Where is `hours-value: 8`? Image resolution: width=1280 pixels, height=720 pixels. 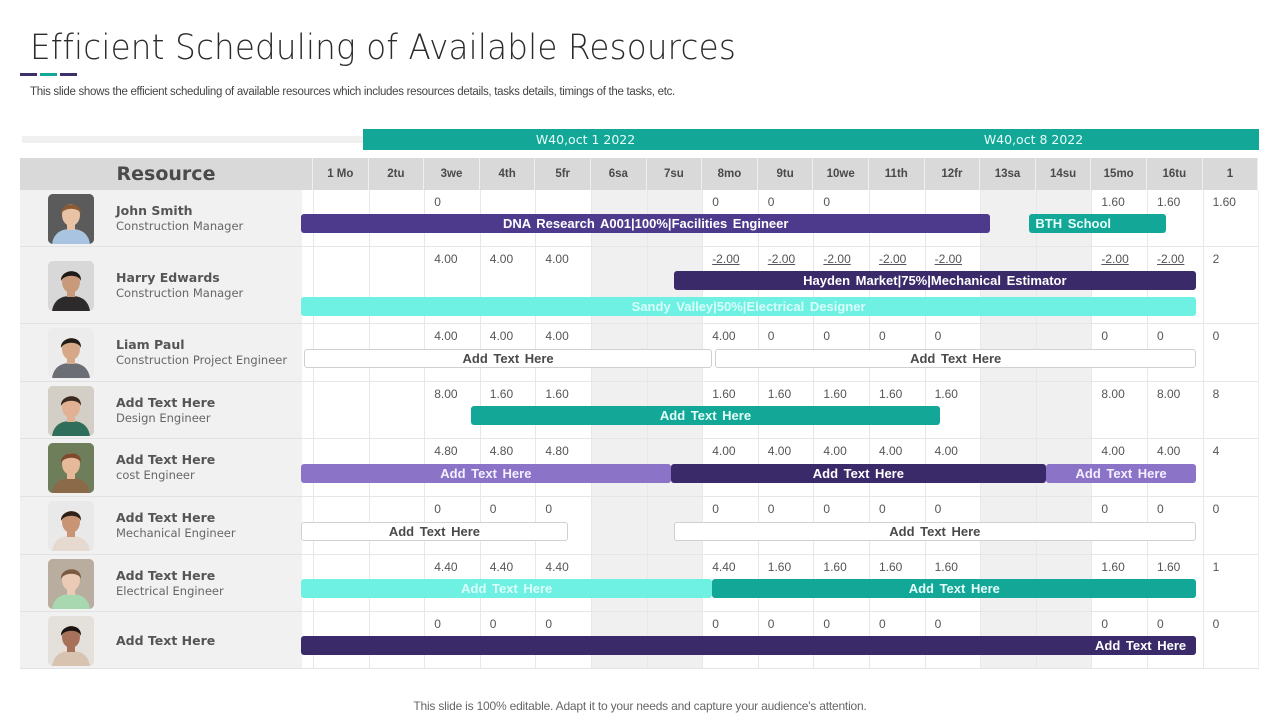
hours-value: 8 is located at coordinates (1216, 394).